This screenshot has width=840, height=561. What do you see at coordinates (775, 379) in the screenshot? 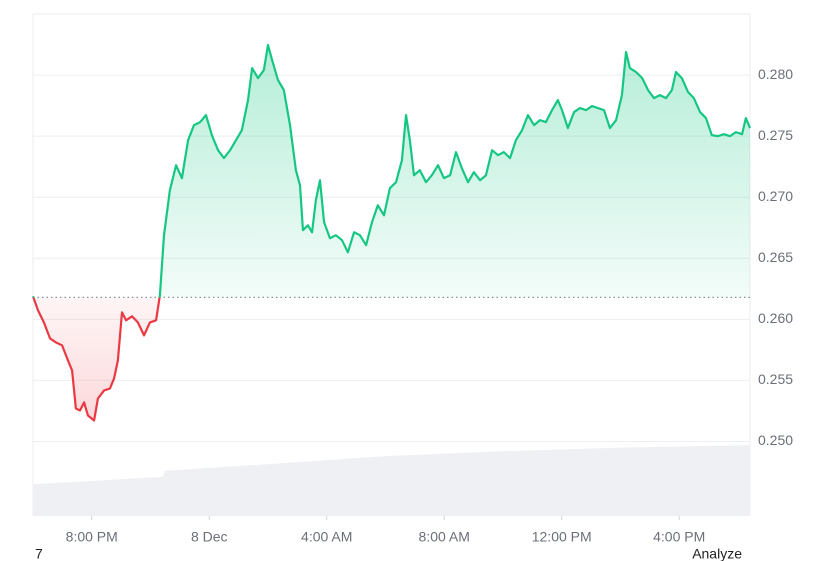
I see `y-tick-label: 0.255` at bounding box center [775, 379].